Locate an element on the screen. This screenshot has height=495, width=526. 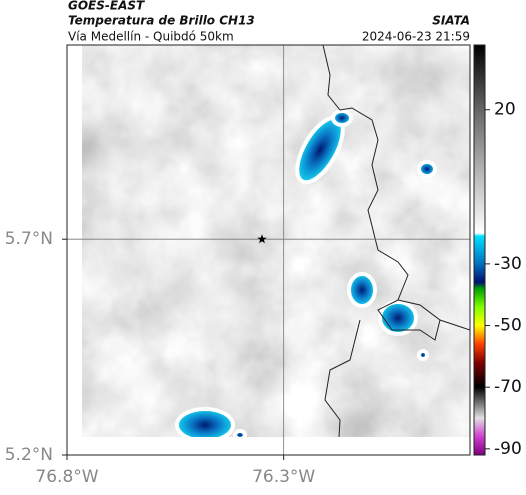
colorbar-tick-label: -90 is located at coordinates (508, 449).